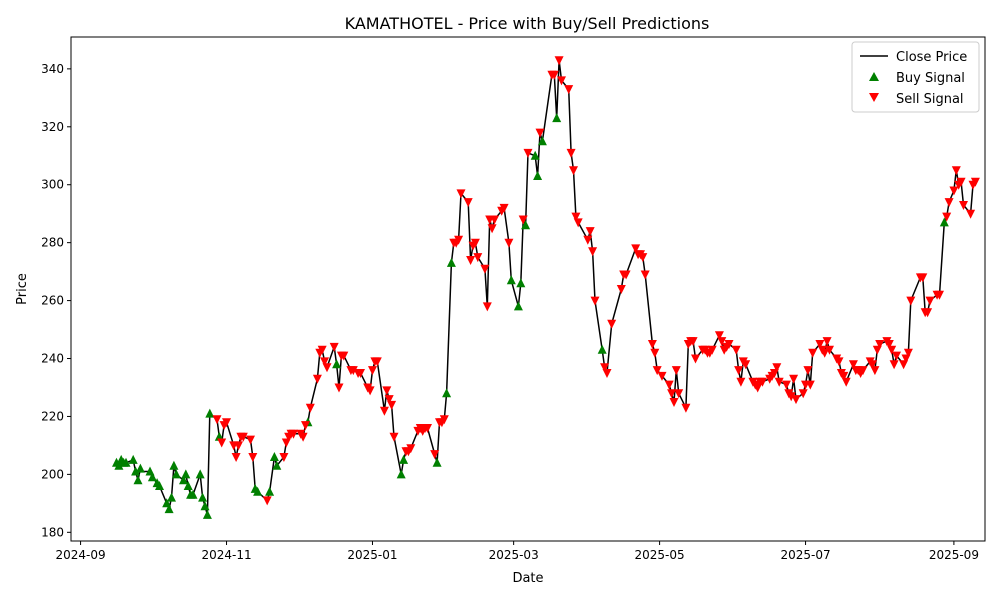 The height and width of the screenshot is (600, 1000). What do you see at coordinates (874, 76) in the screenshot?
I see `legend-buy-marker` at bounding box center [874, 76].